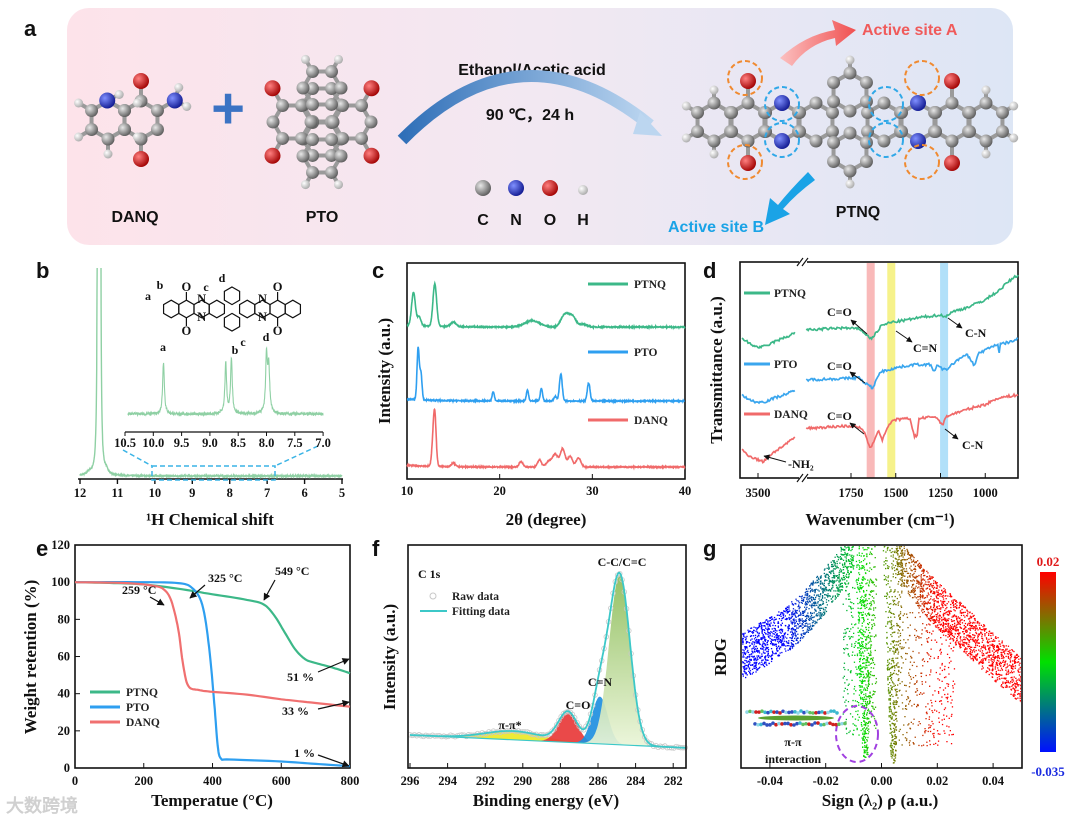  I want to click on atom-label-n: N, so click(516, 220).